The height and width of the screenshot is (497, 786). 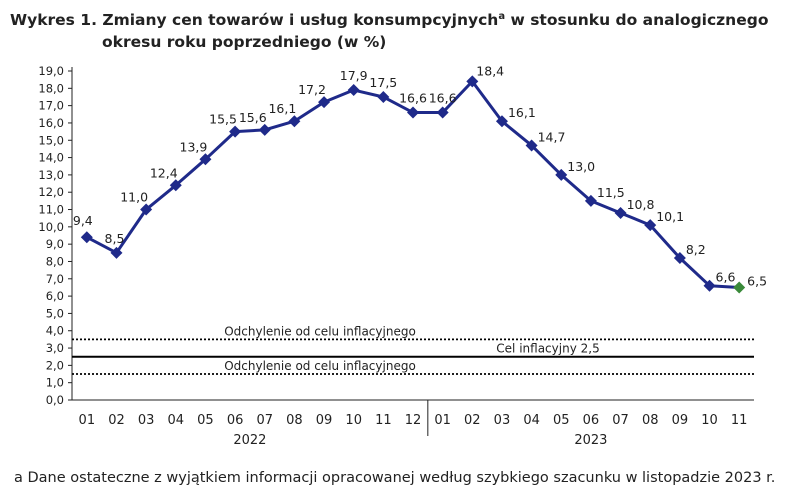 I want to click on title-line-2: okresu roku poprzedniego (w %), so click(x=244, y=42).